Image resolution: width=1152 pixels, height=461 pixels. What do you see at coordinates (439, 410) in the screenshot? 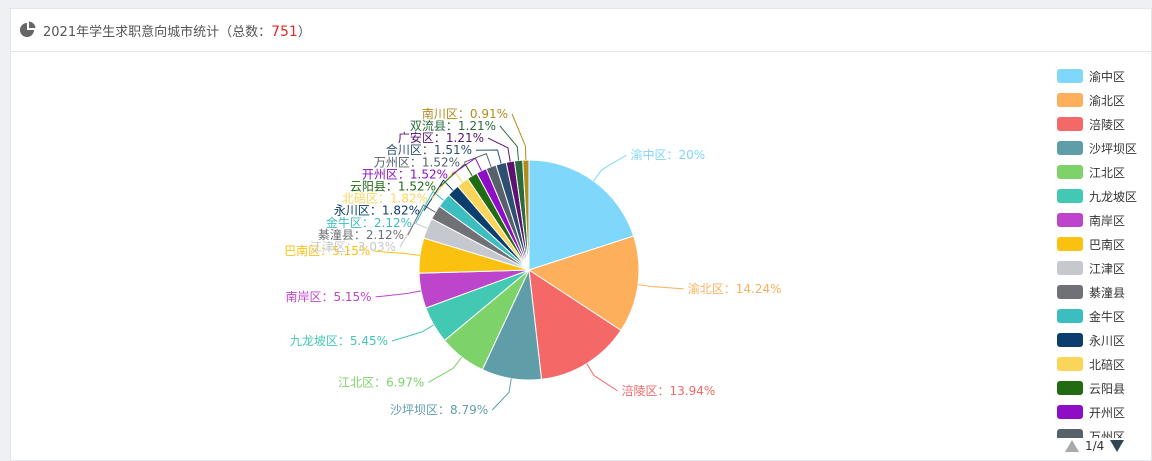
I see `slice-label: 沙坪坝区：8.79%` at bounding box center [439, 410].